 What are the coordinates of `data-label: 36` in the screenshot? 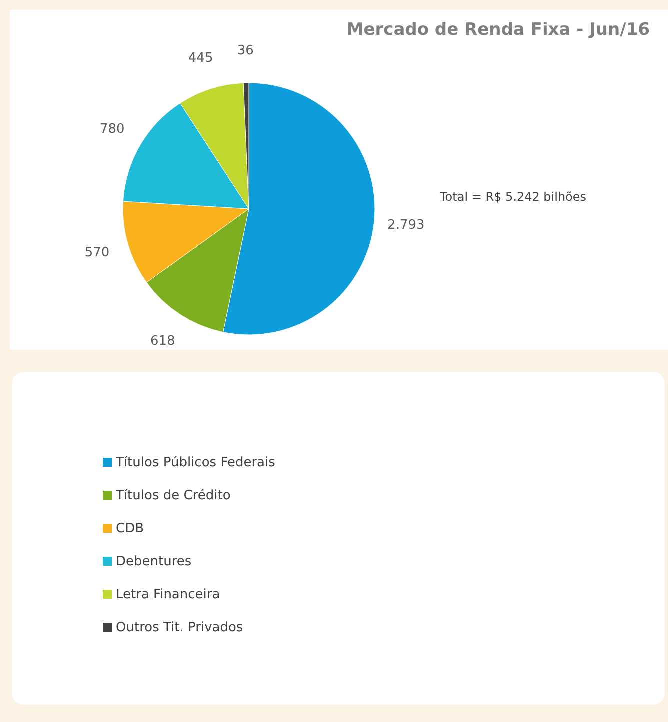 It's located at (245, 51).